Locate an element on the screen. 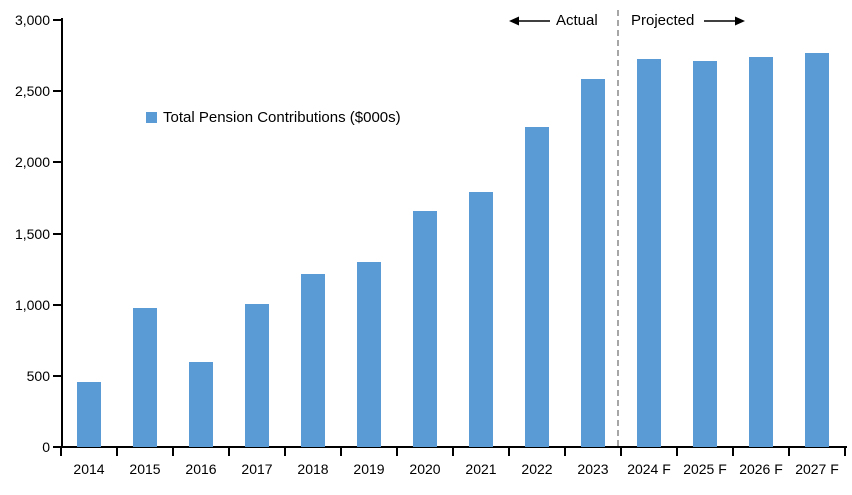 This screenshot has width=852, height=495. y-axis-label: 2,000 is located at coordinates (32, 162).